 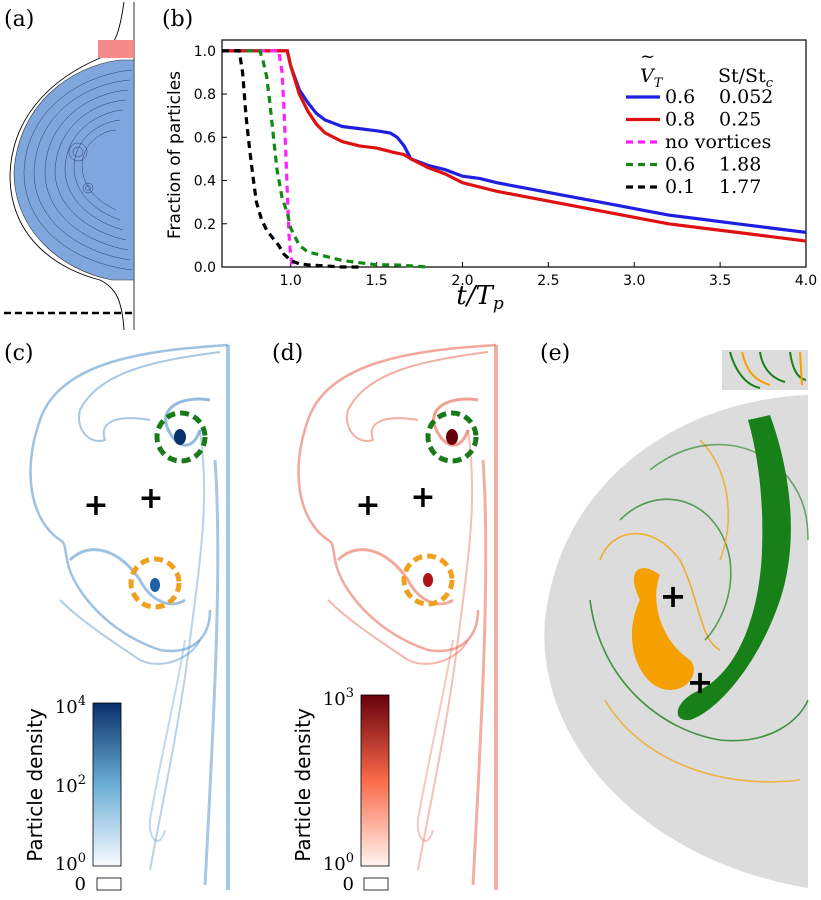 I want to click on y-tick-label: 0.0, so click(x=205, y=268).